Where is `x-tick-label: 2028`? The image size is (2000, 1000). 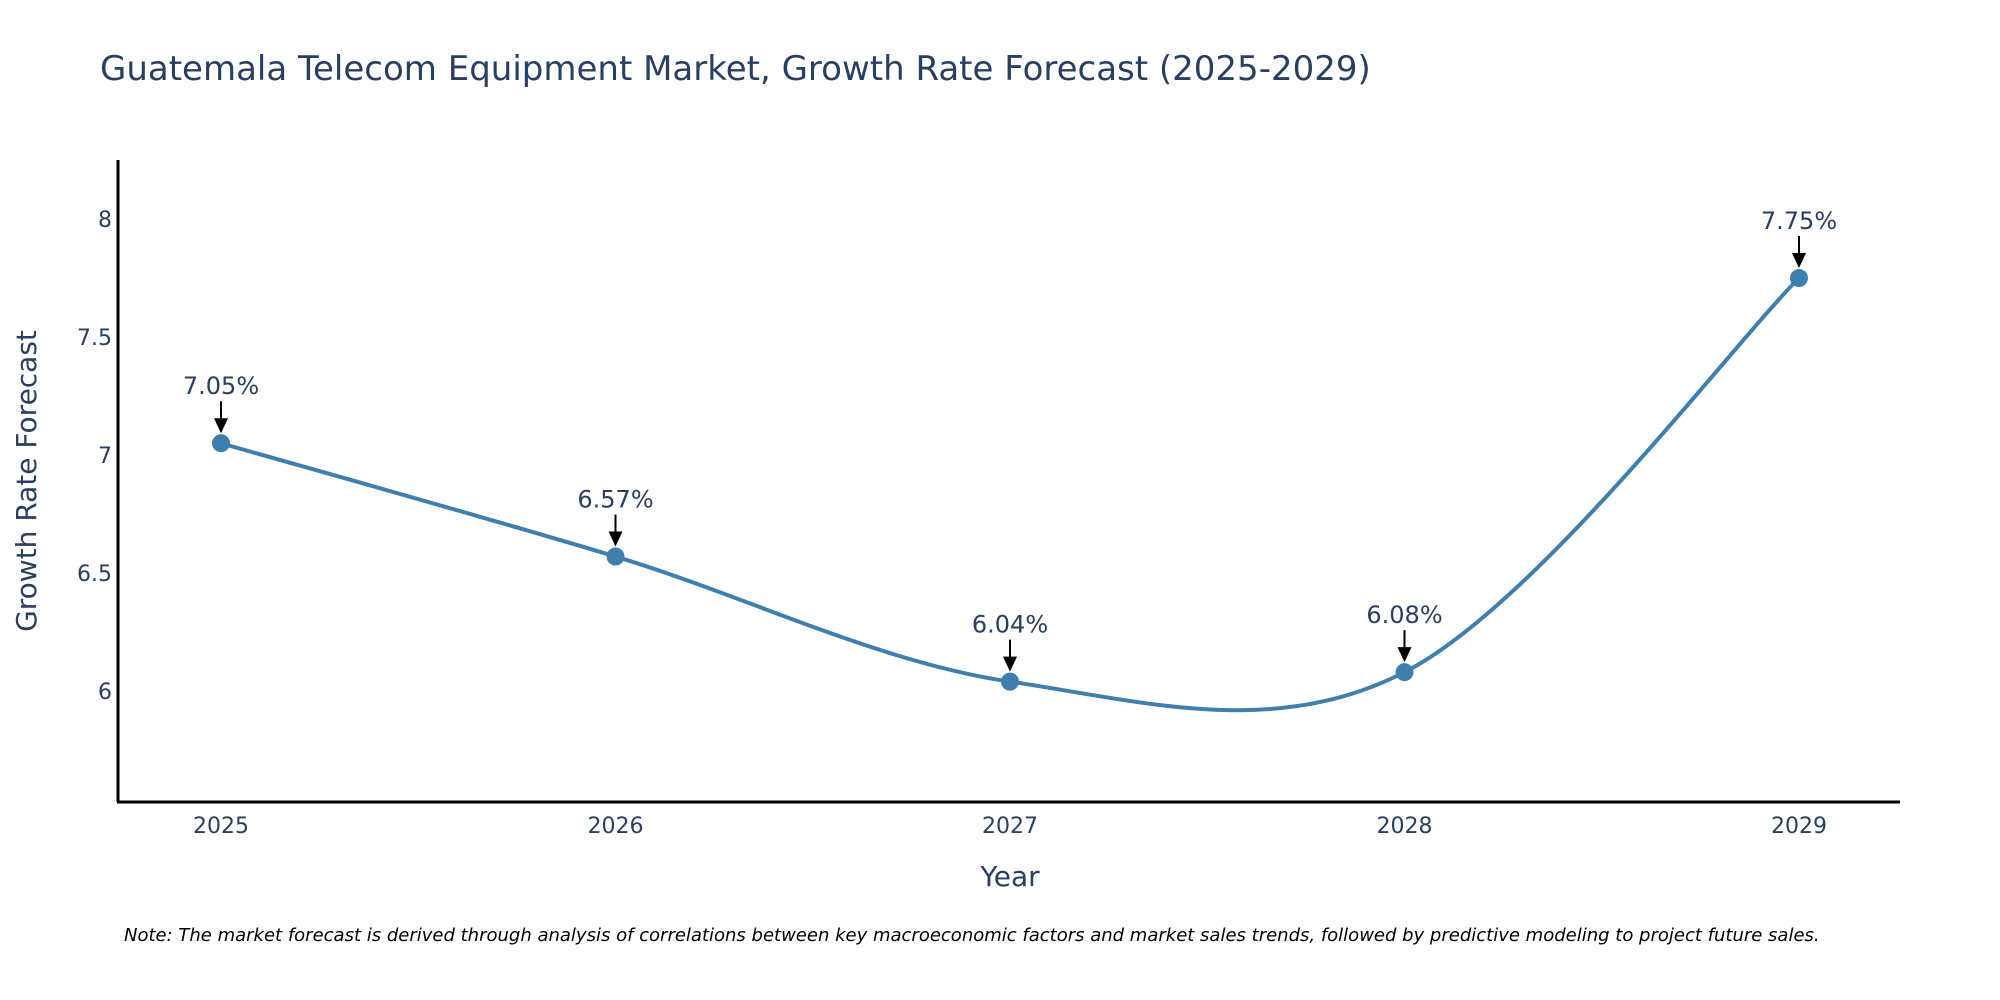
x-tick-label: 2028 is located at coordinates (1405, 826).